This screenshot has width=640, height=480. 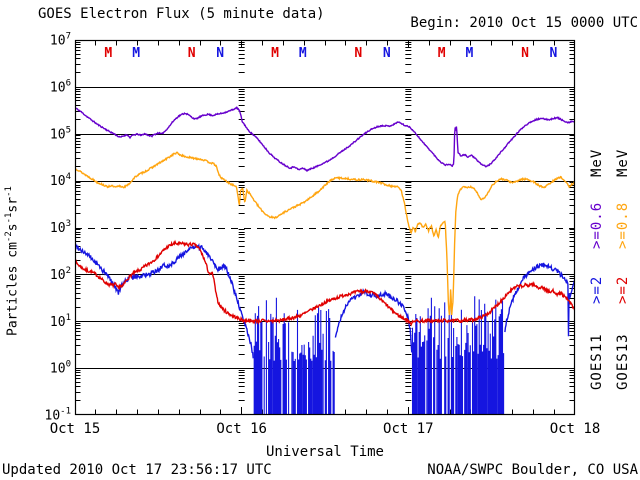 I want to click on legend-entry-0p6mev: >=0.6, so click(x=597, y=225).